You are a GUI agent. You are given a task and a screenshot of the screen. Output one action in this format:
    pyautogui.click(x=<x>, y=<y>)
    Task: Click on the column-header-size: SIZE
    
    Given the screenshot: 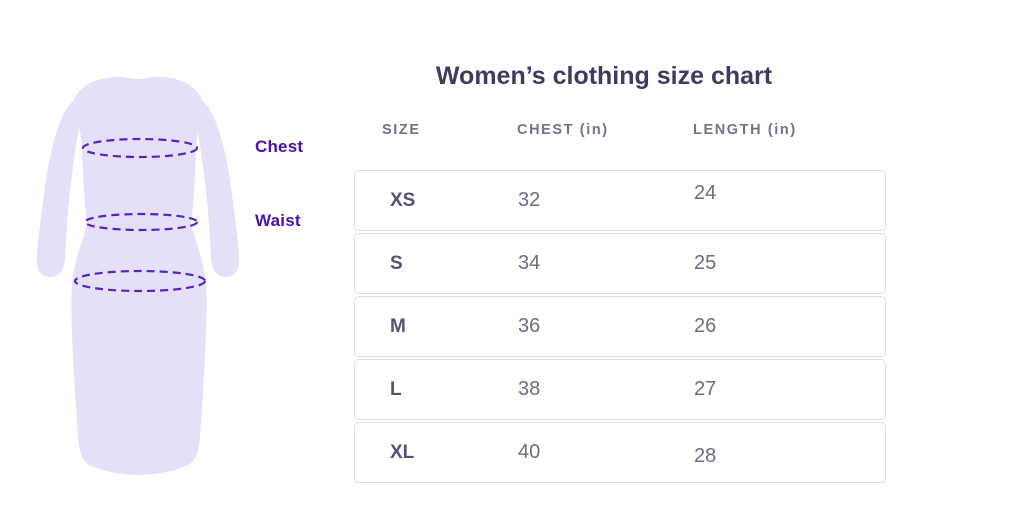 What is the action you would take?
    pyautogui.click(x=401, y=130)
    